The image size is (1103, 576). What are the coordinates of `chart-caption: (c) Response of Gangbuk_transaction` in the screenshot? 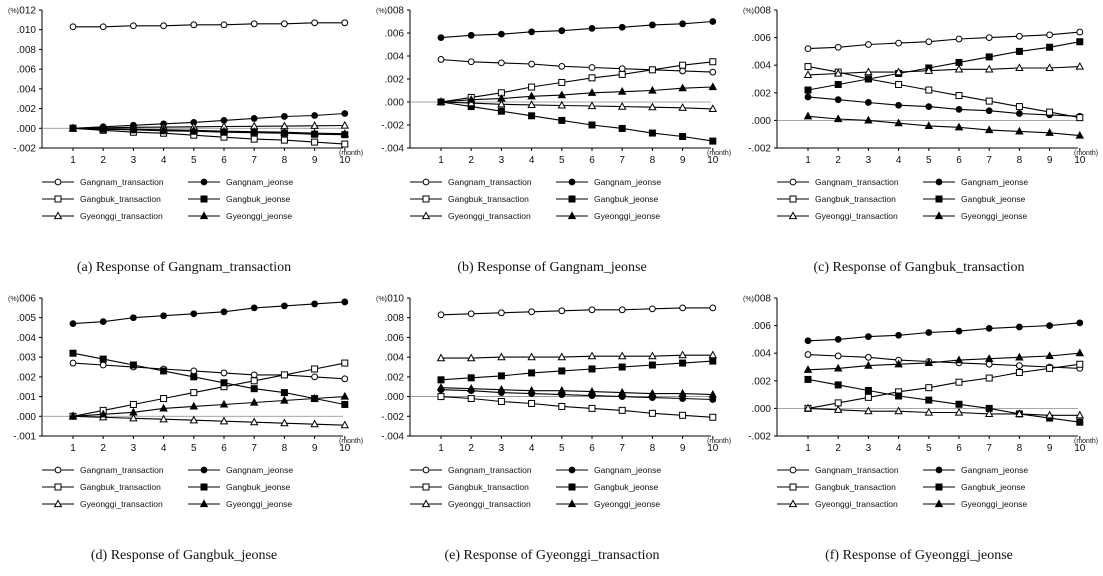 It's located at (919, 267).